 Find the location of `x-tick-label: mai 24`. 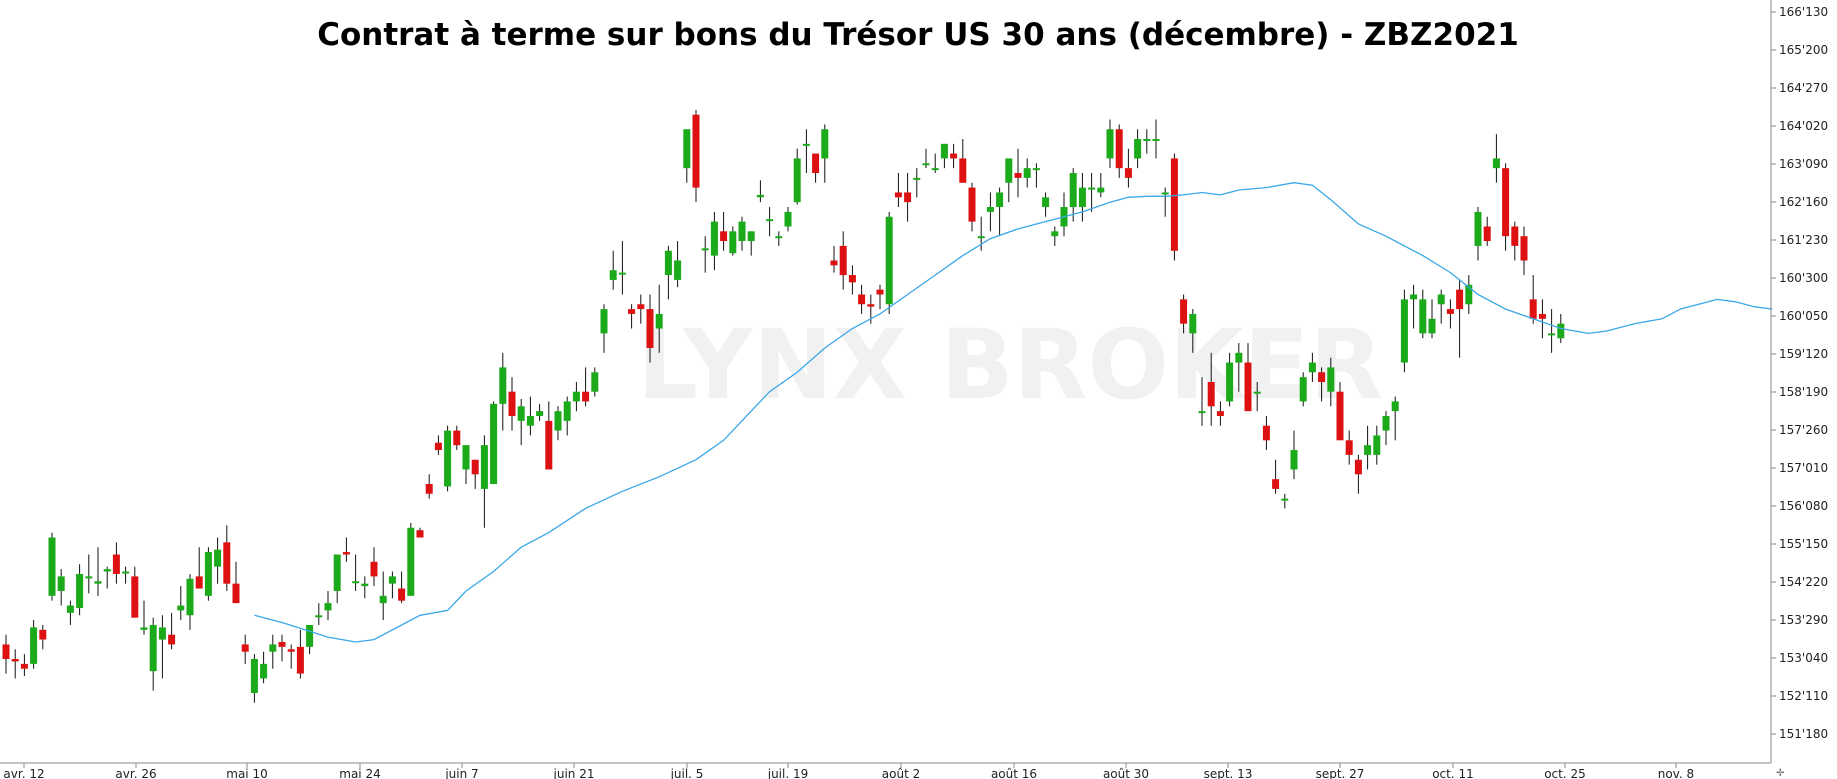

x-tick-label: mai 24 is located at coordinates (359, 773).